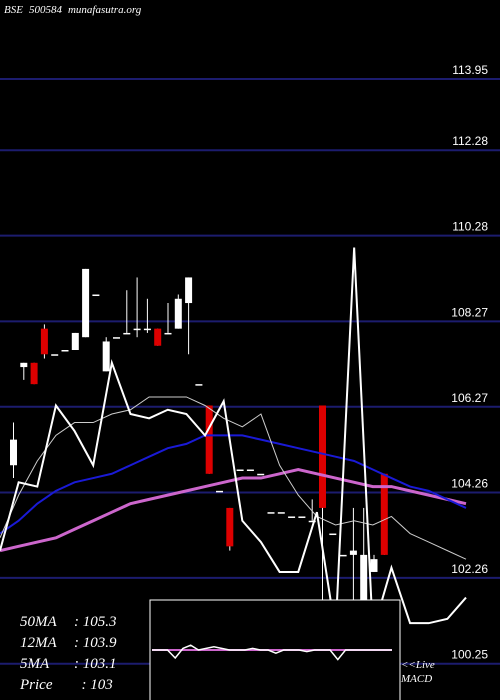  I want to click on price-value: : 103, so click(93, 685).